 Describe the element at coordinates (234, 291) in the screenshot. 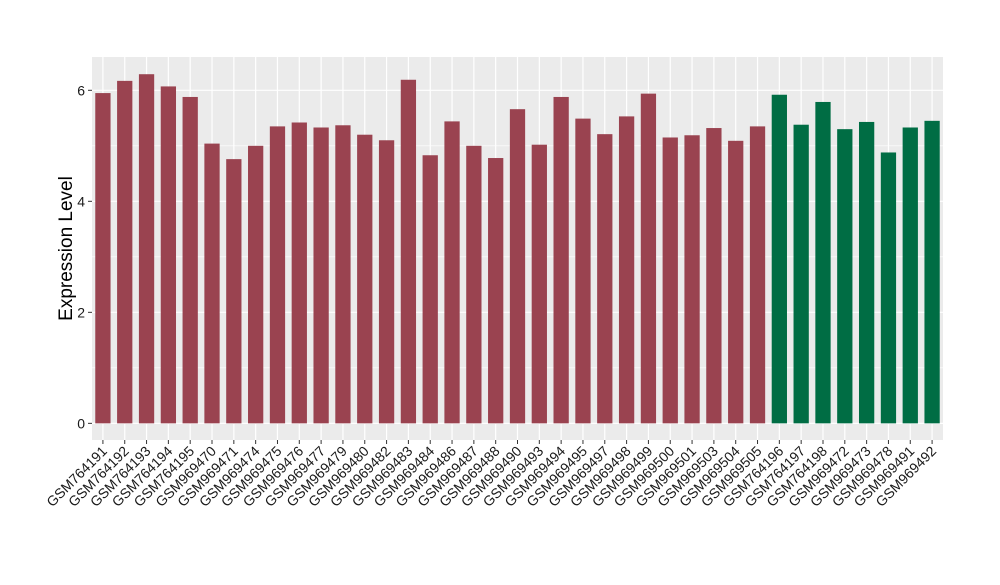

I see `bar-GSM969471` at that location.